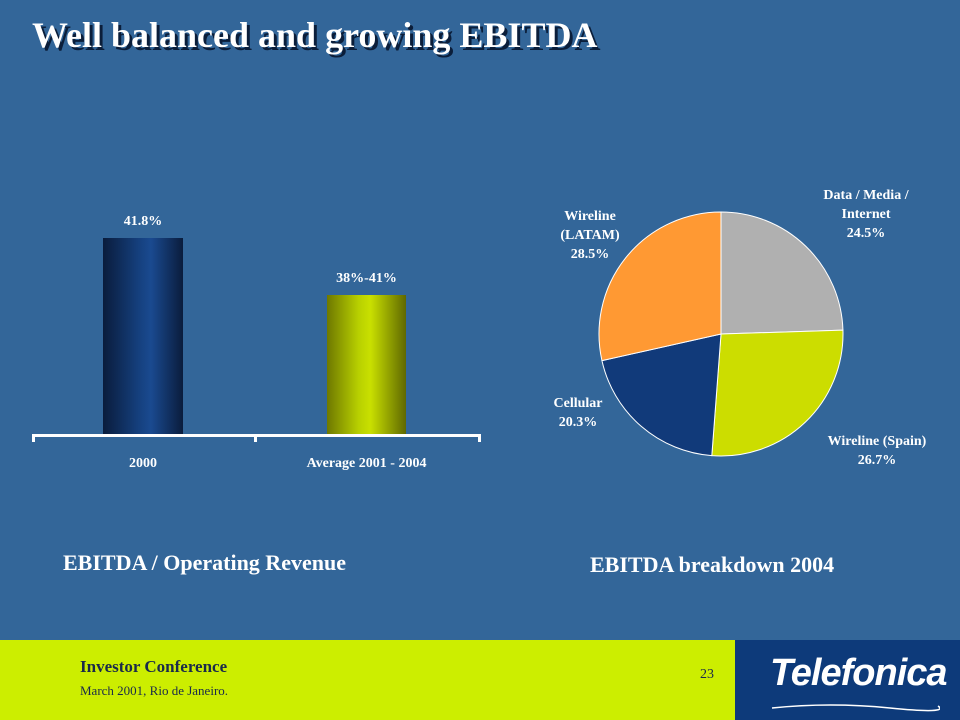 This screenshot has height=720, width=960. I want to click on pie-label-line: Cellular, so click(578, 403).